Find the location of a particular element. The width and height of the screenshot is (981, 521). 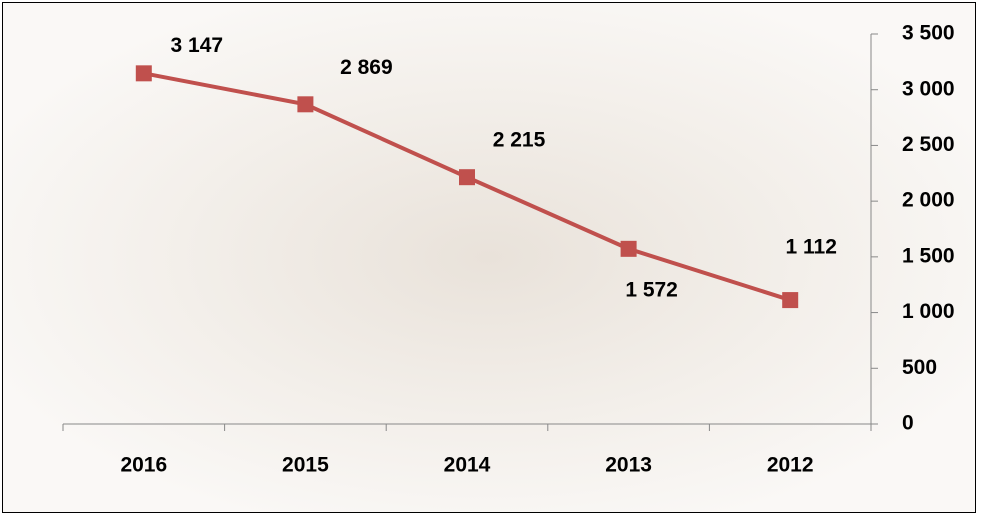

data-label: 3 147 is located at coordinates (197, 45).